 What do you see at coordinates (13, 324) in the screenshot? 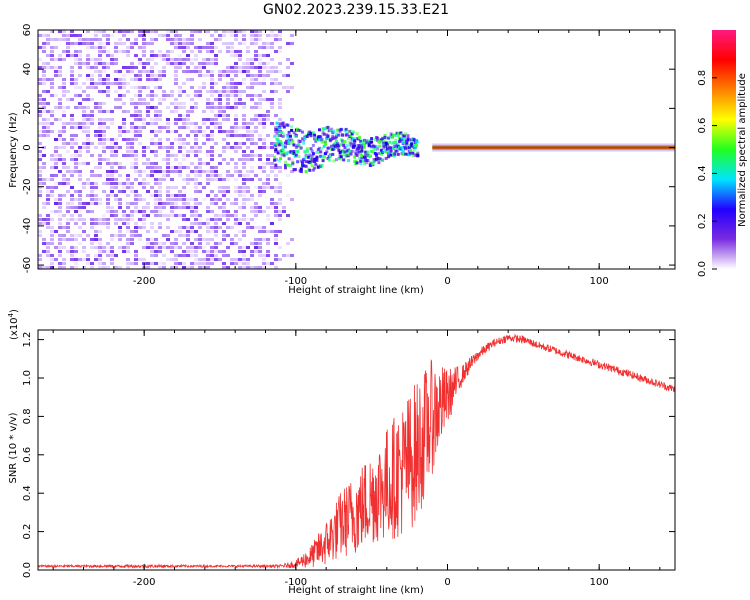
I see `svg-text: (x104)` at bounding box center [13, 324].